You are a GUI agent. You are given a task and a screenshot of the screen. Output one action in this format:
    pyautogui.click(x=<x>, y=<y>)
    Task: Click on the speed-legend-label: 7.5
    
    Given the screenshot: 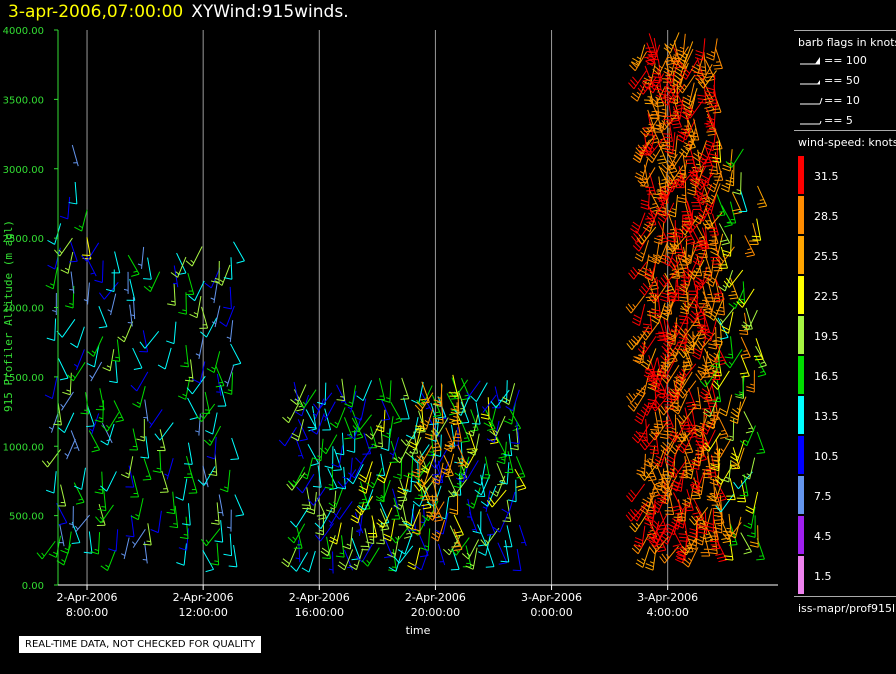 What is the action you would take?
    pyautogui.click(x=823, y=496)
    